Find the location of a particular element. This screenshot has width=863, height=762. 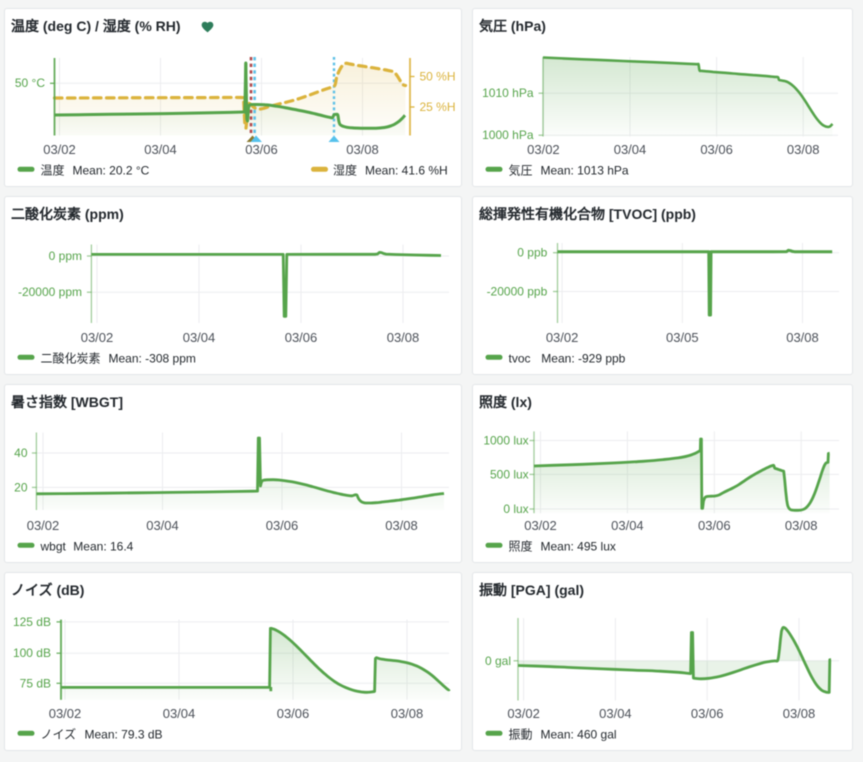

svg-text: Mean: 16.4 is located at coordinates (103, 546).